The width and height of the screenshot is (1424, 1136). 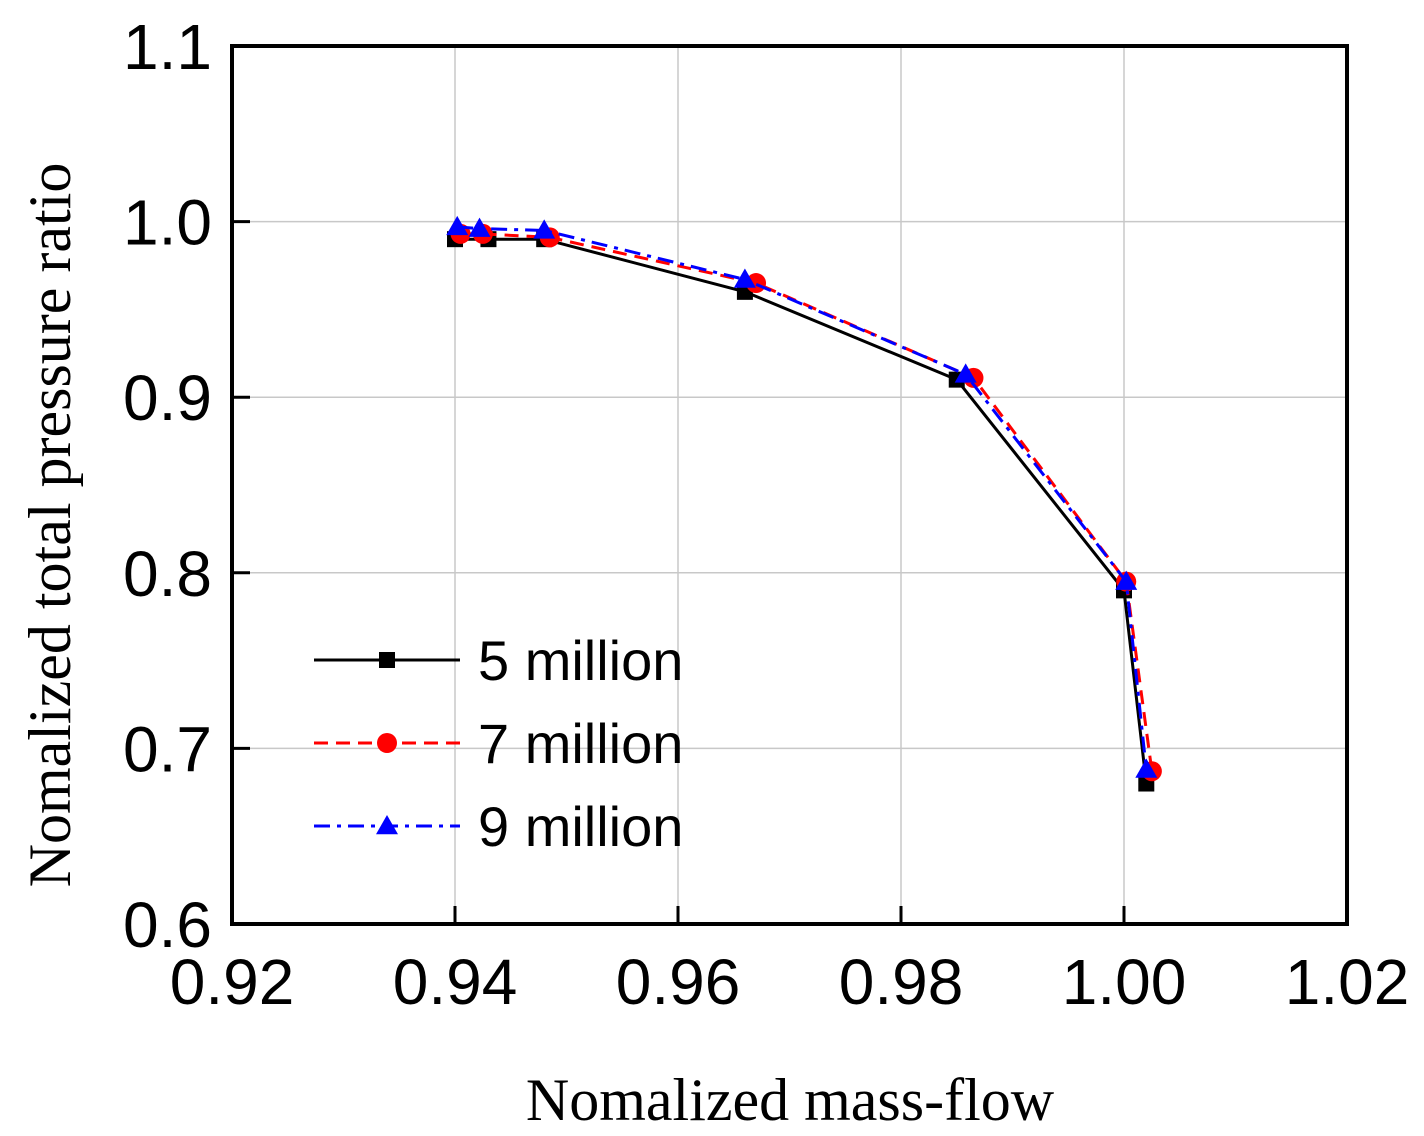 I want to click on legend-item: 9 million, so click(x=498, y=826).